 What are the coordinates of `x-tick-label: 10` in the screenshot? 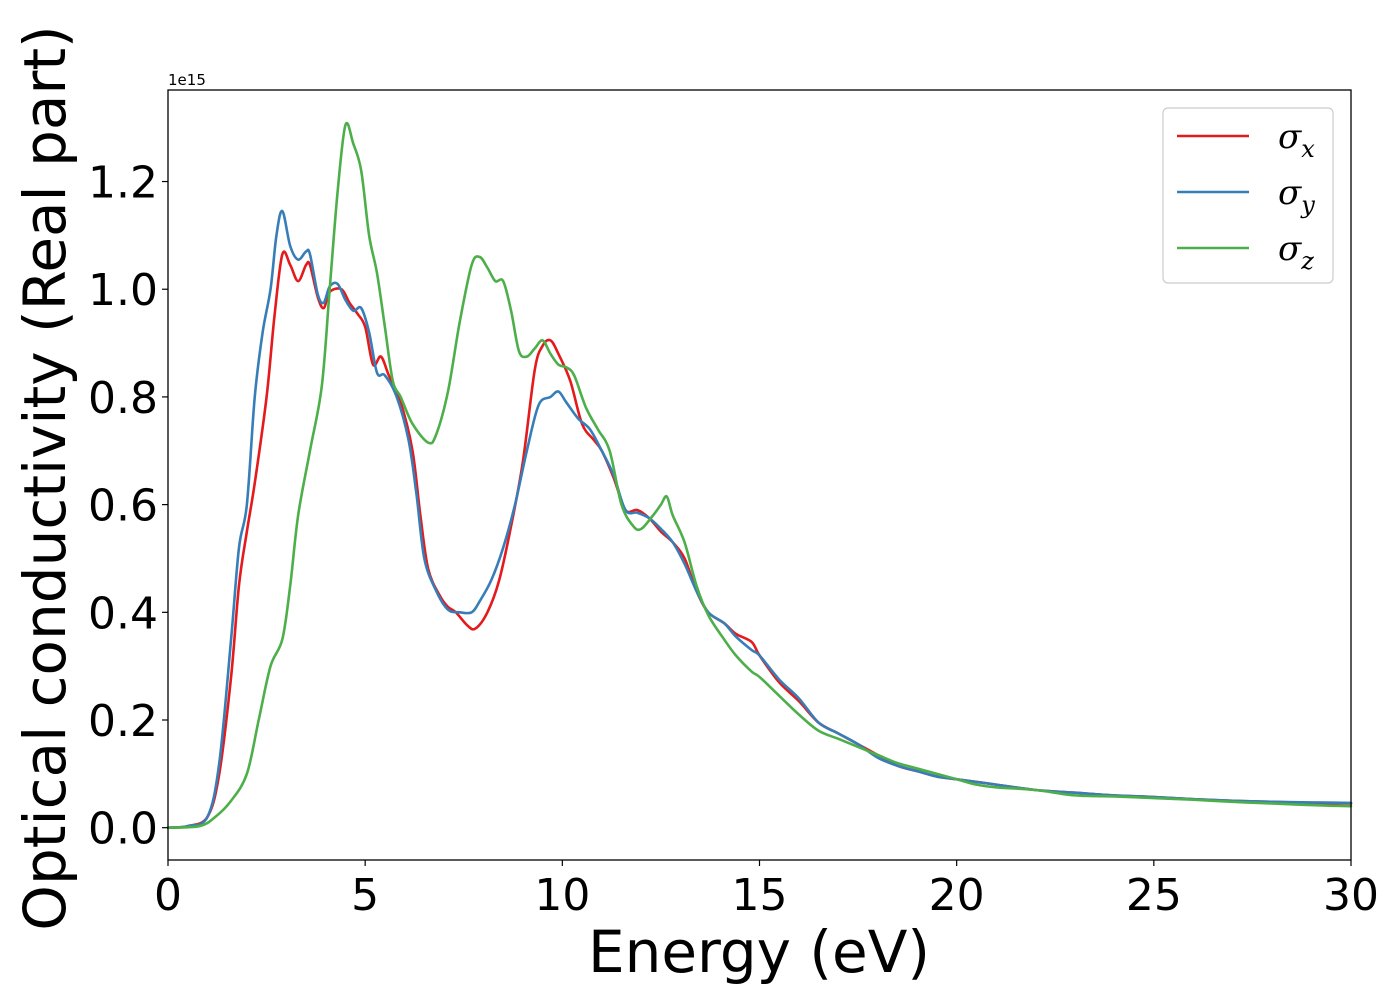 It's located at (562, 895).